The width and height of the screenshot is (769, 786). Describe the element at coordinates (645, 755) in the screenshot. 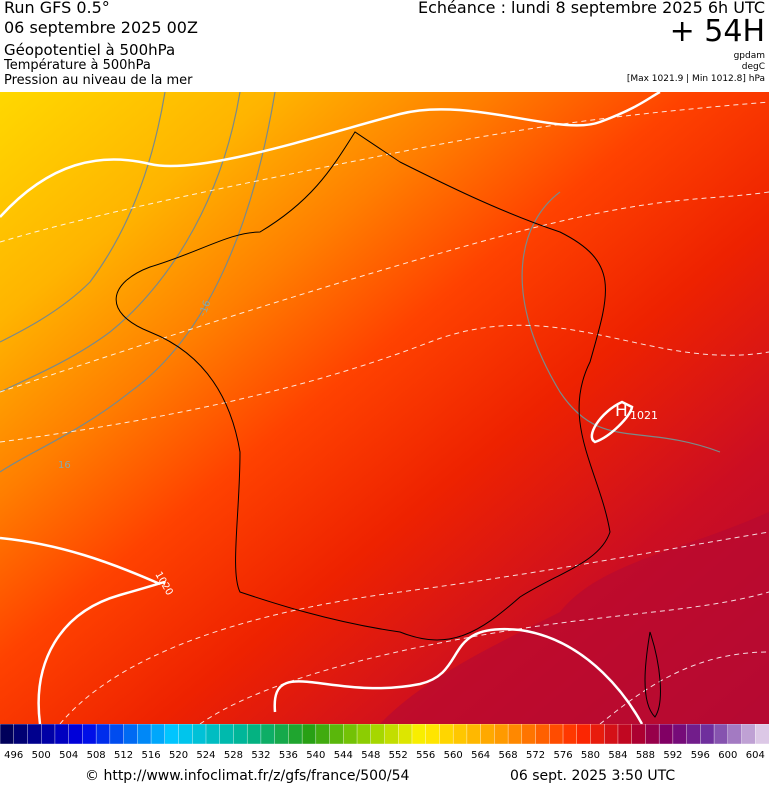

I see `colorbar-label: 588` at that location.